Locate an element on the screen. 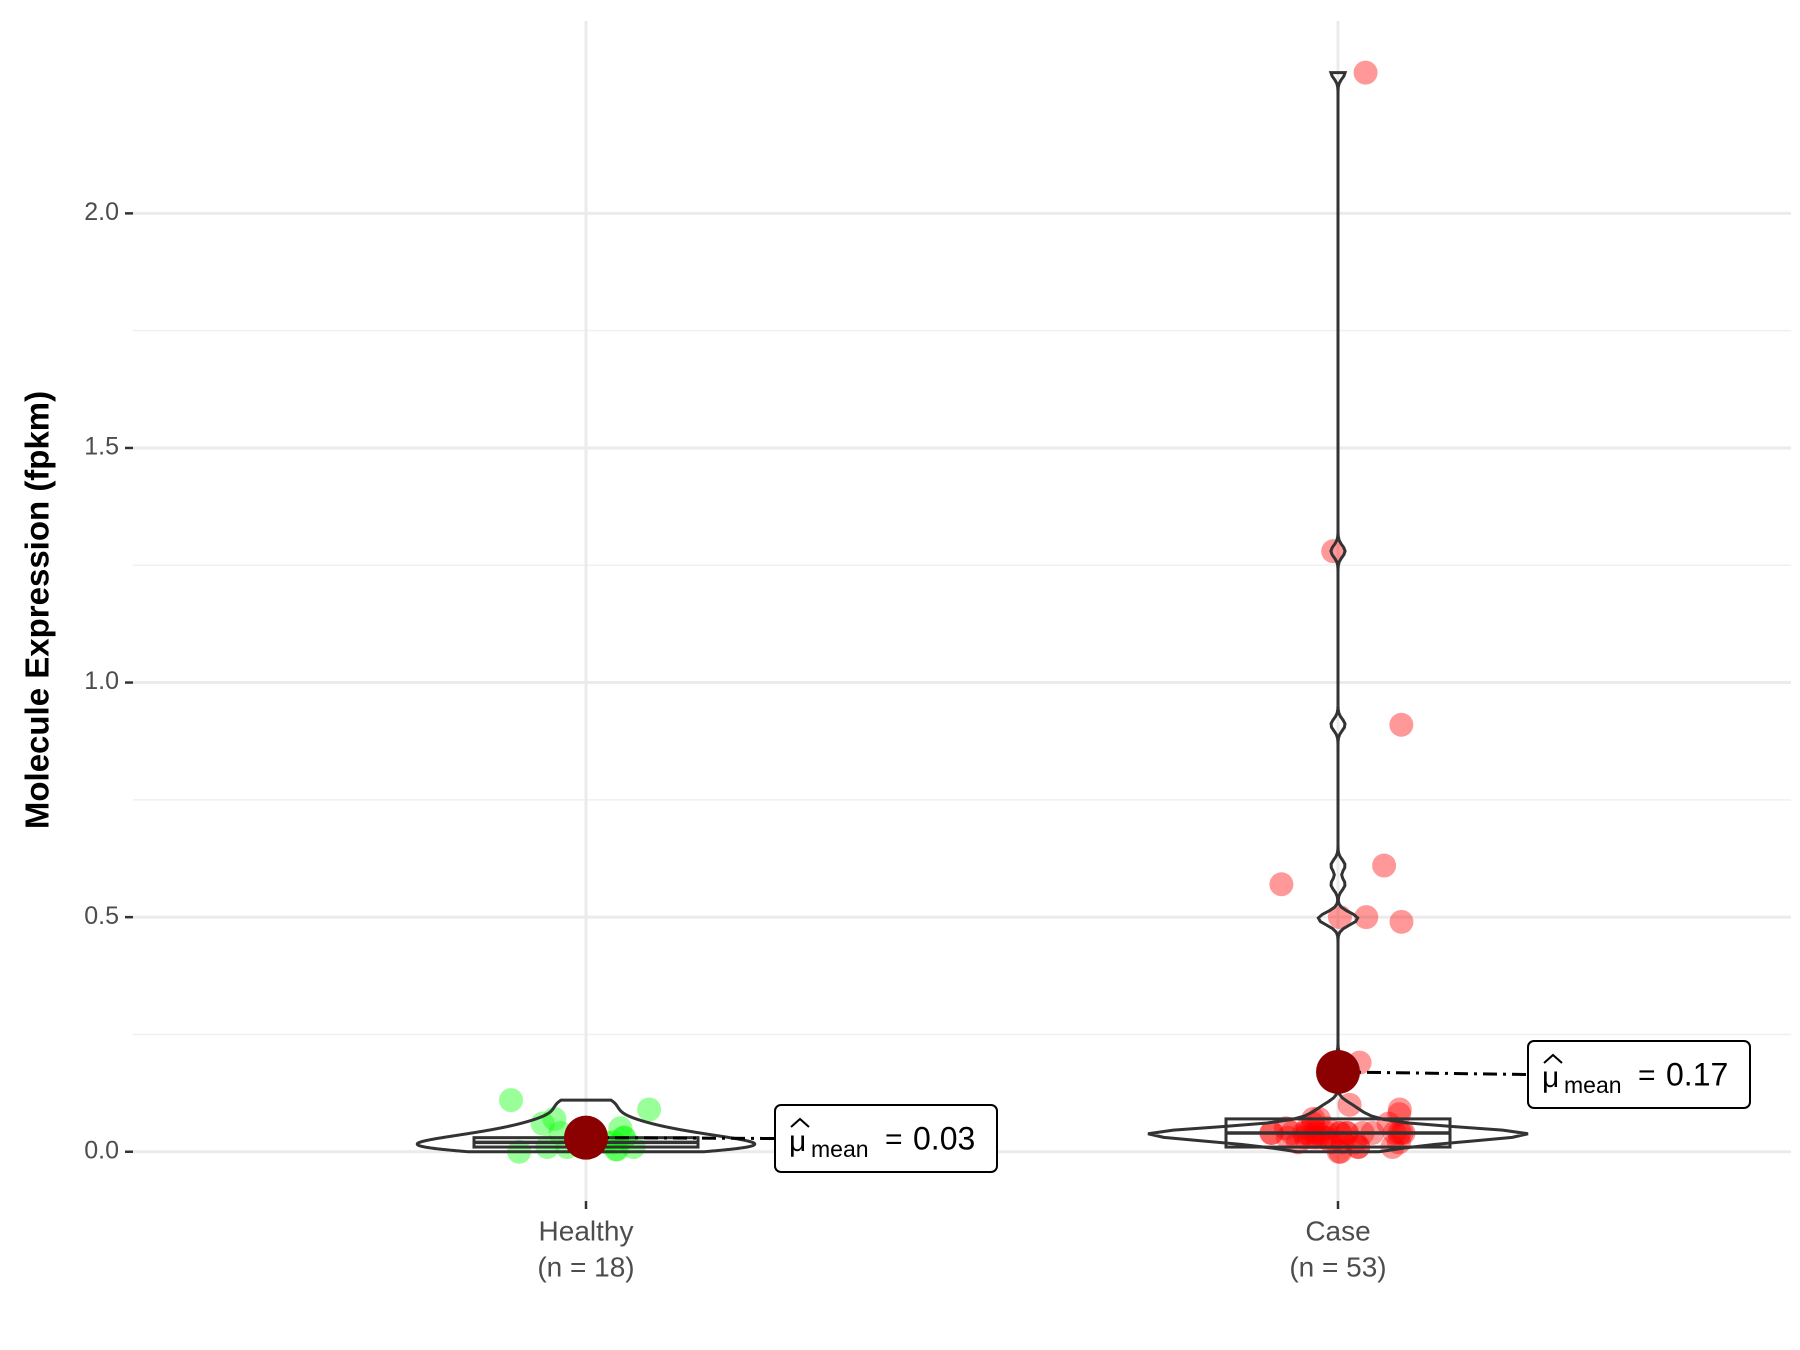 This screenshot has width=1800, height=1350. violin is located at coordinates (586, 1126).